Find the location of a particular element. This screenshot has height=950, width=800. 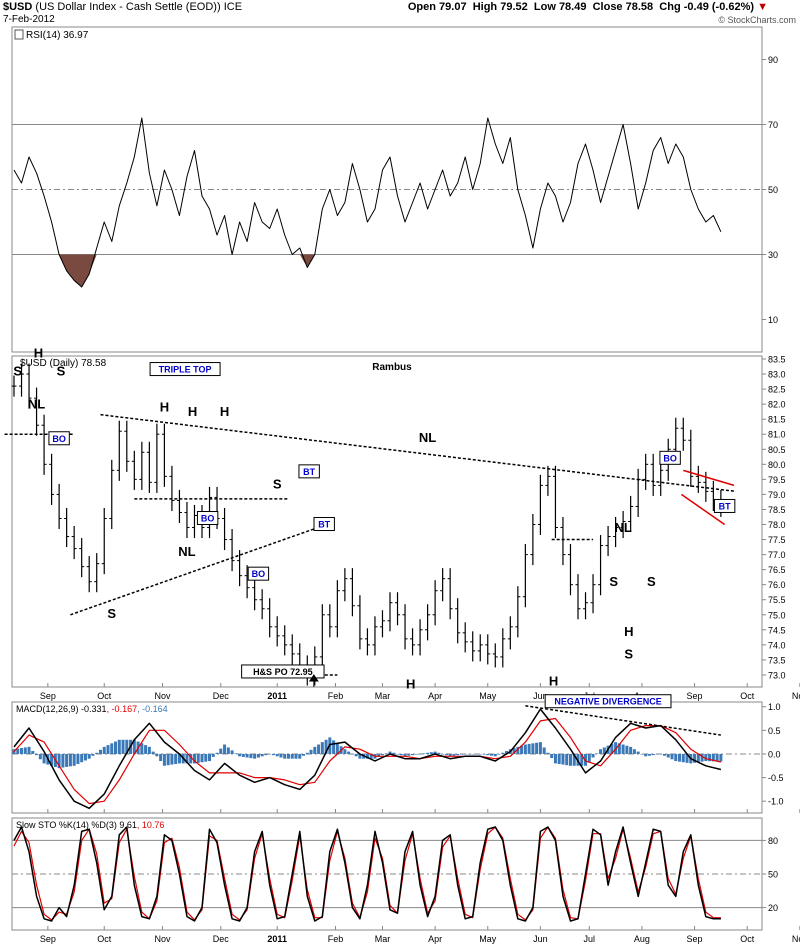

sto-xtick-label: Jul is located at coordinates (590, 939).